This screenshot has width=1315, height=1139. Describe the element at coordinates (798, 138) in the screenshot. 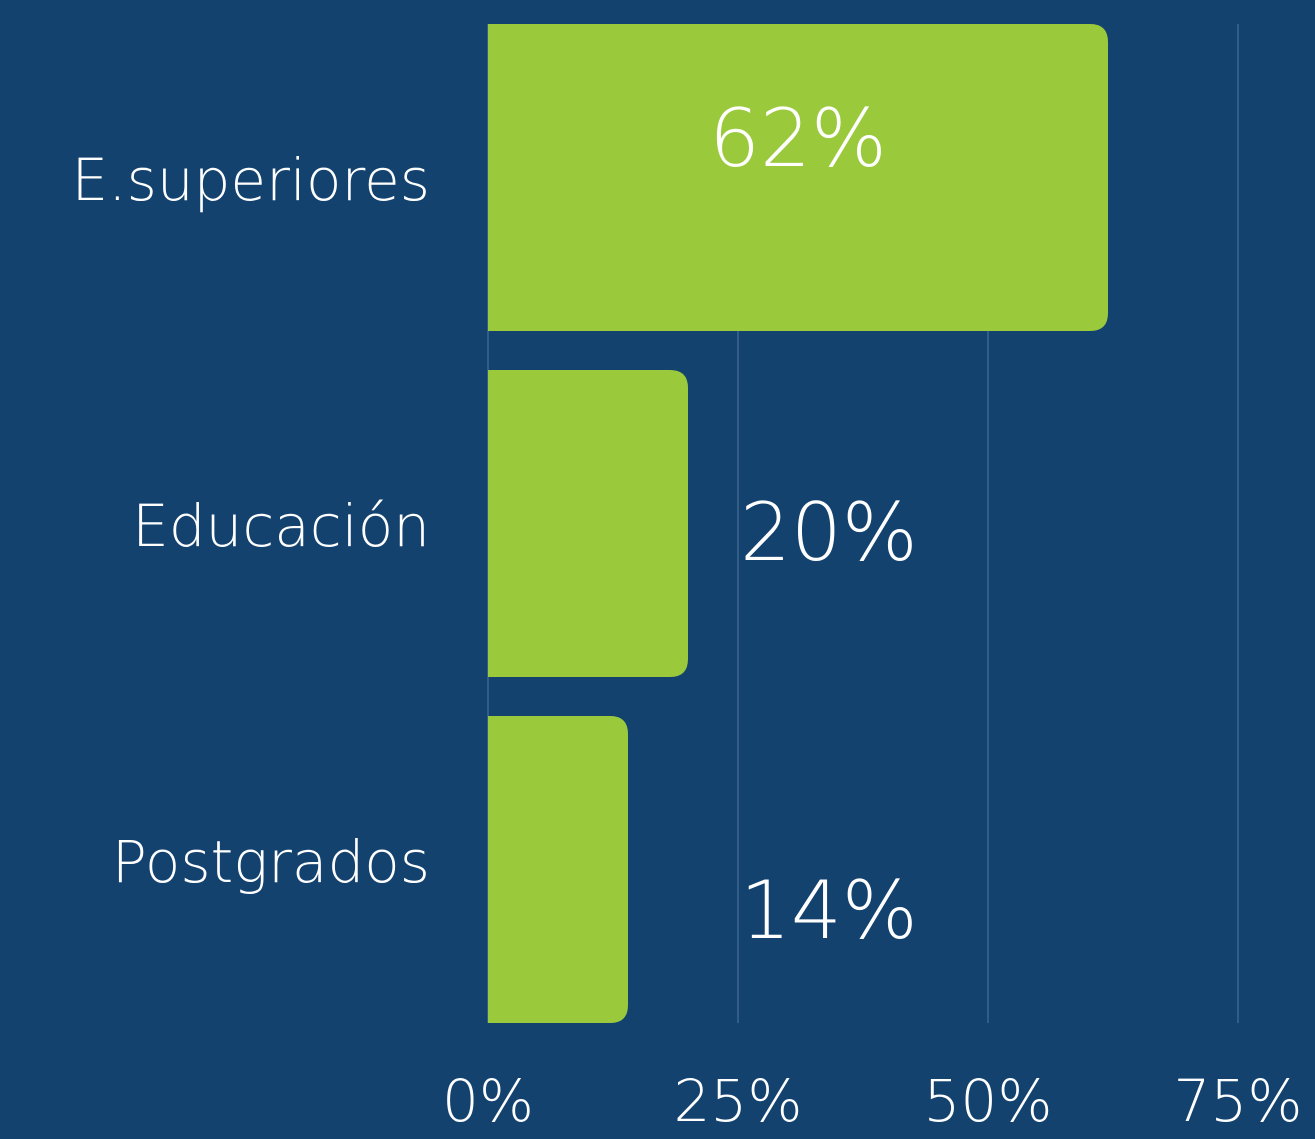

I see `value-label: 62%` at that location.